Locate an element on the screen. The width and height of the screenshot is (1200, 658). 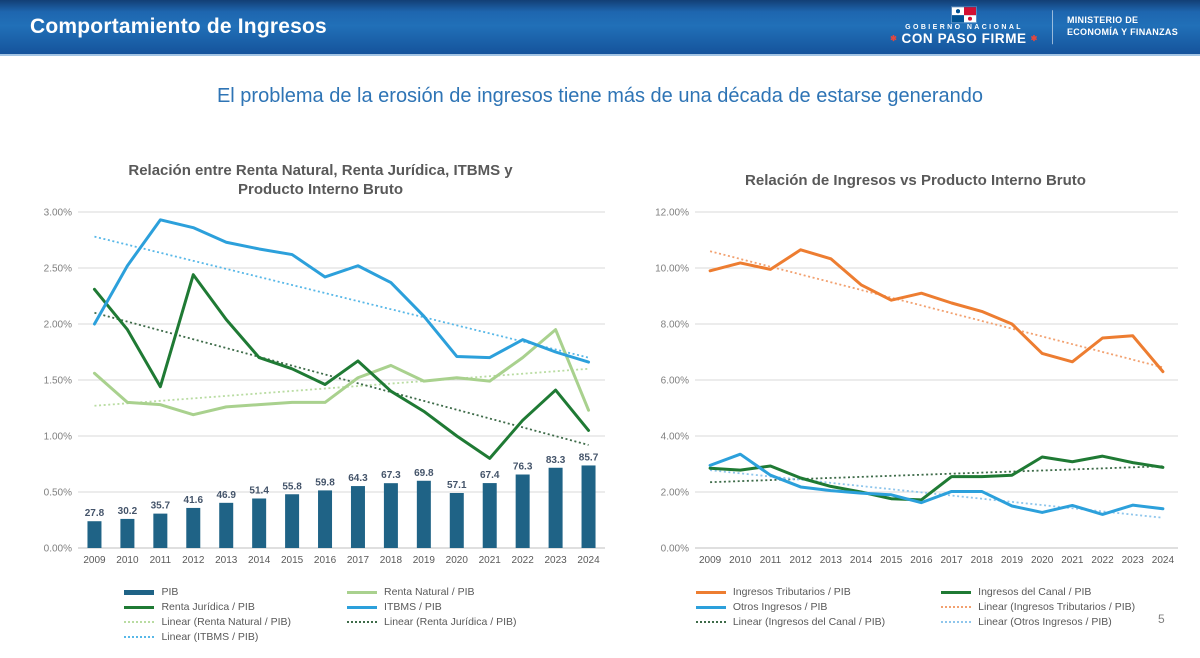
legend-item: PIB is located at coordinates (207, 592).